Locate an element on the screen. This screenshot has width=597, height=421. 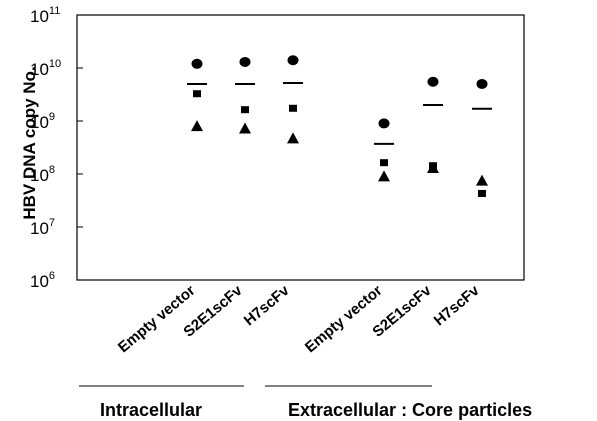
y-axis-label: HBV DNA copy No. is located at coordinates (29, 142).